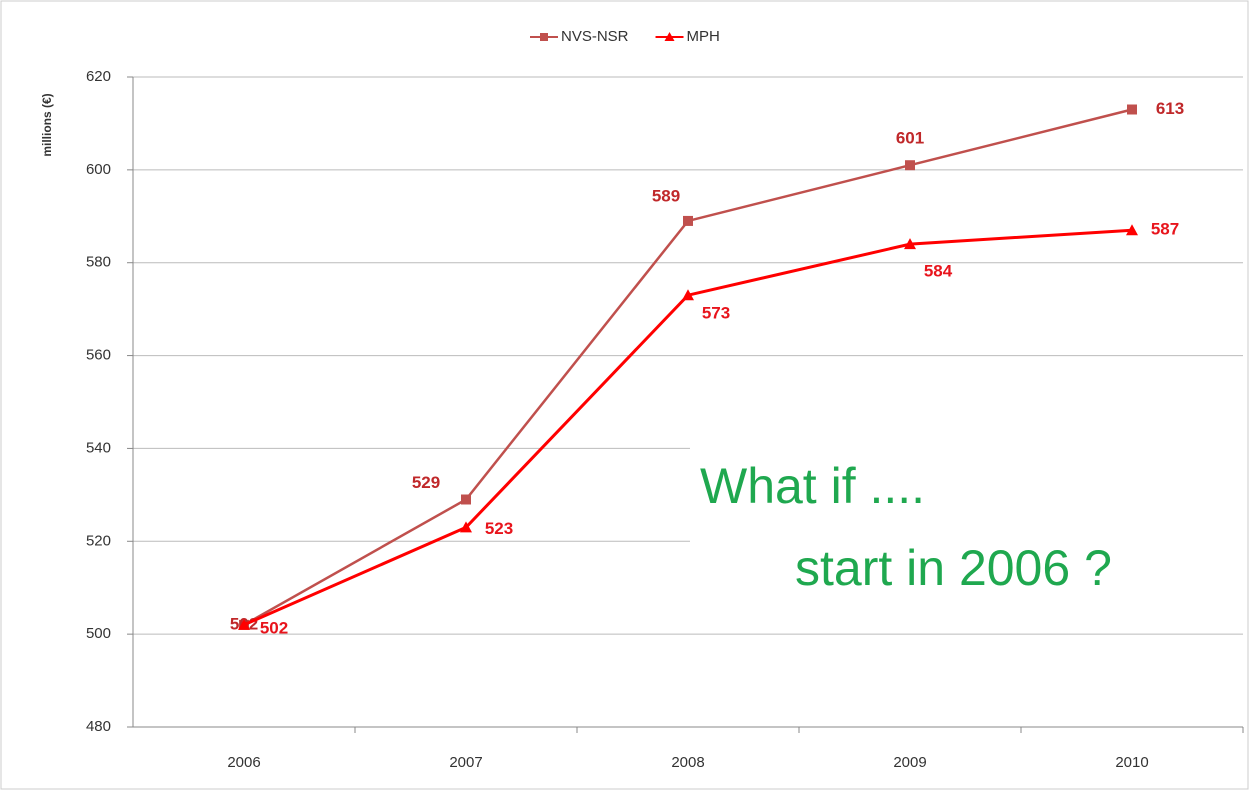 The width and height of the screenshot is (1250, 791). Describe the element at coordinates (98, 262) in the screenshot. I see `y-tick-label: 580` at that location.